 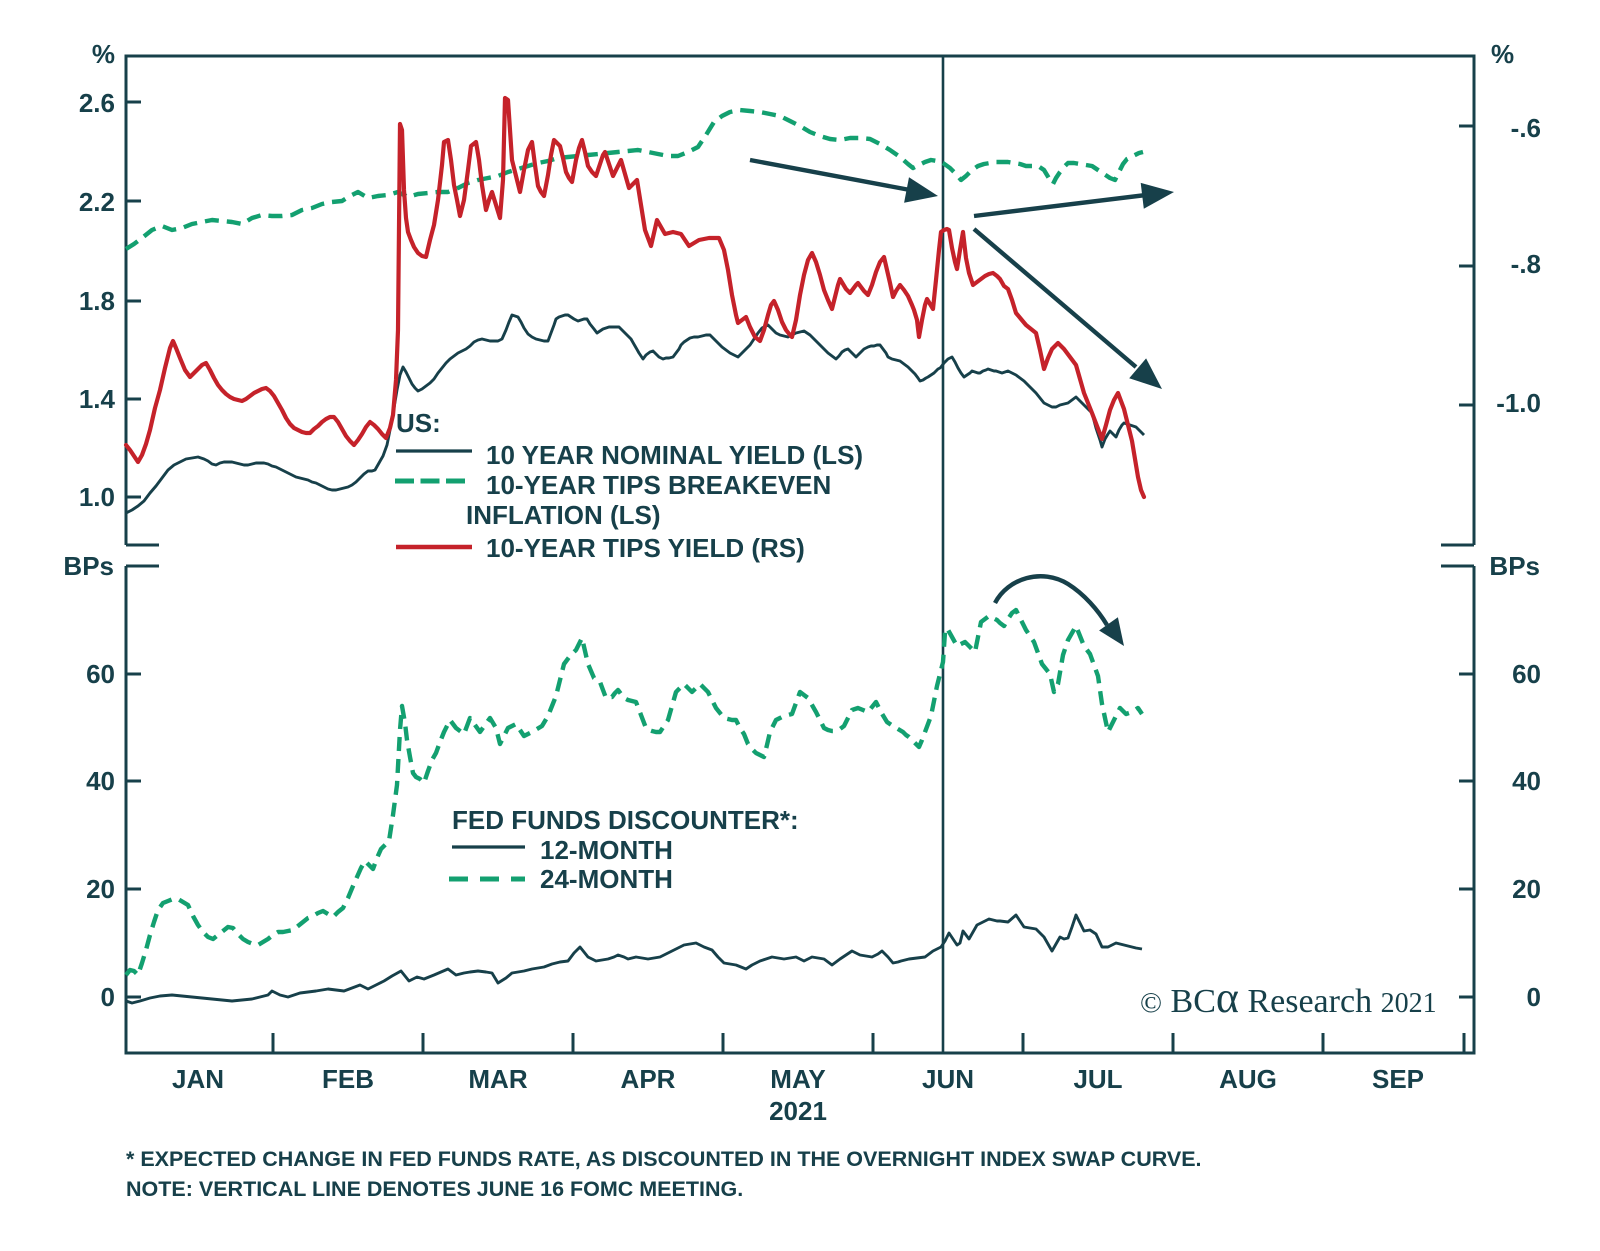 I want to click on svg-text: APR, so click(x=648, y=1079).